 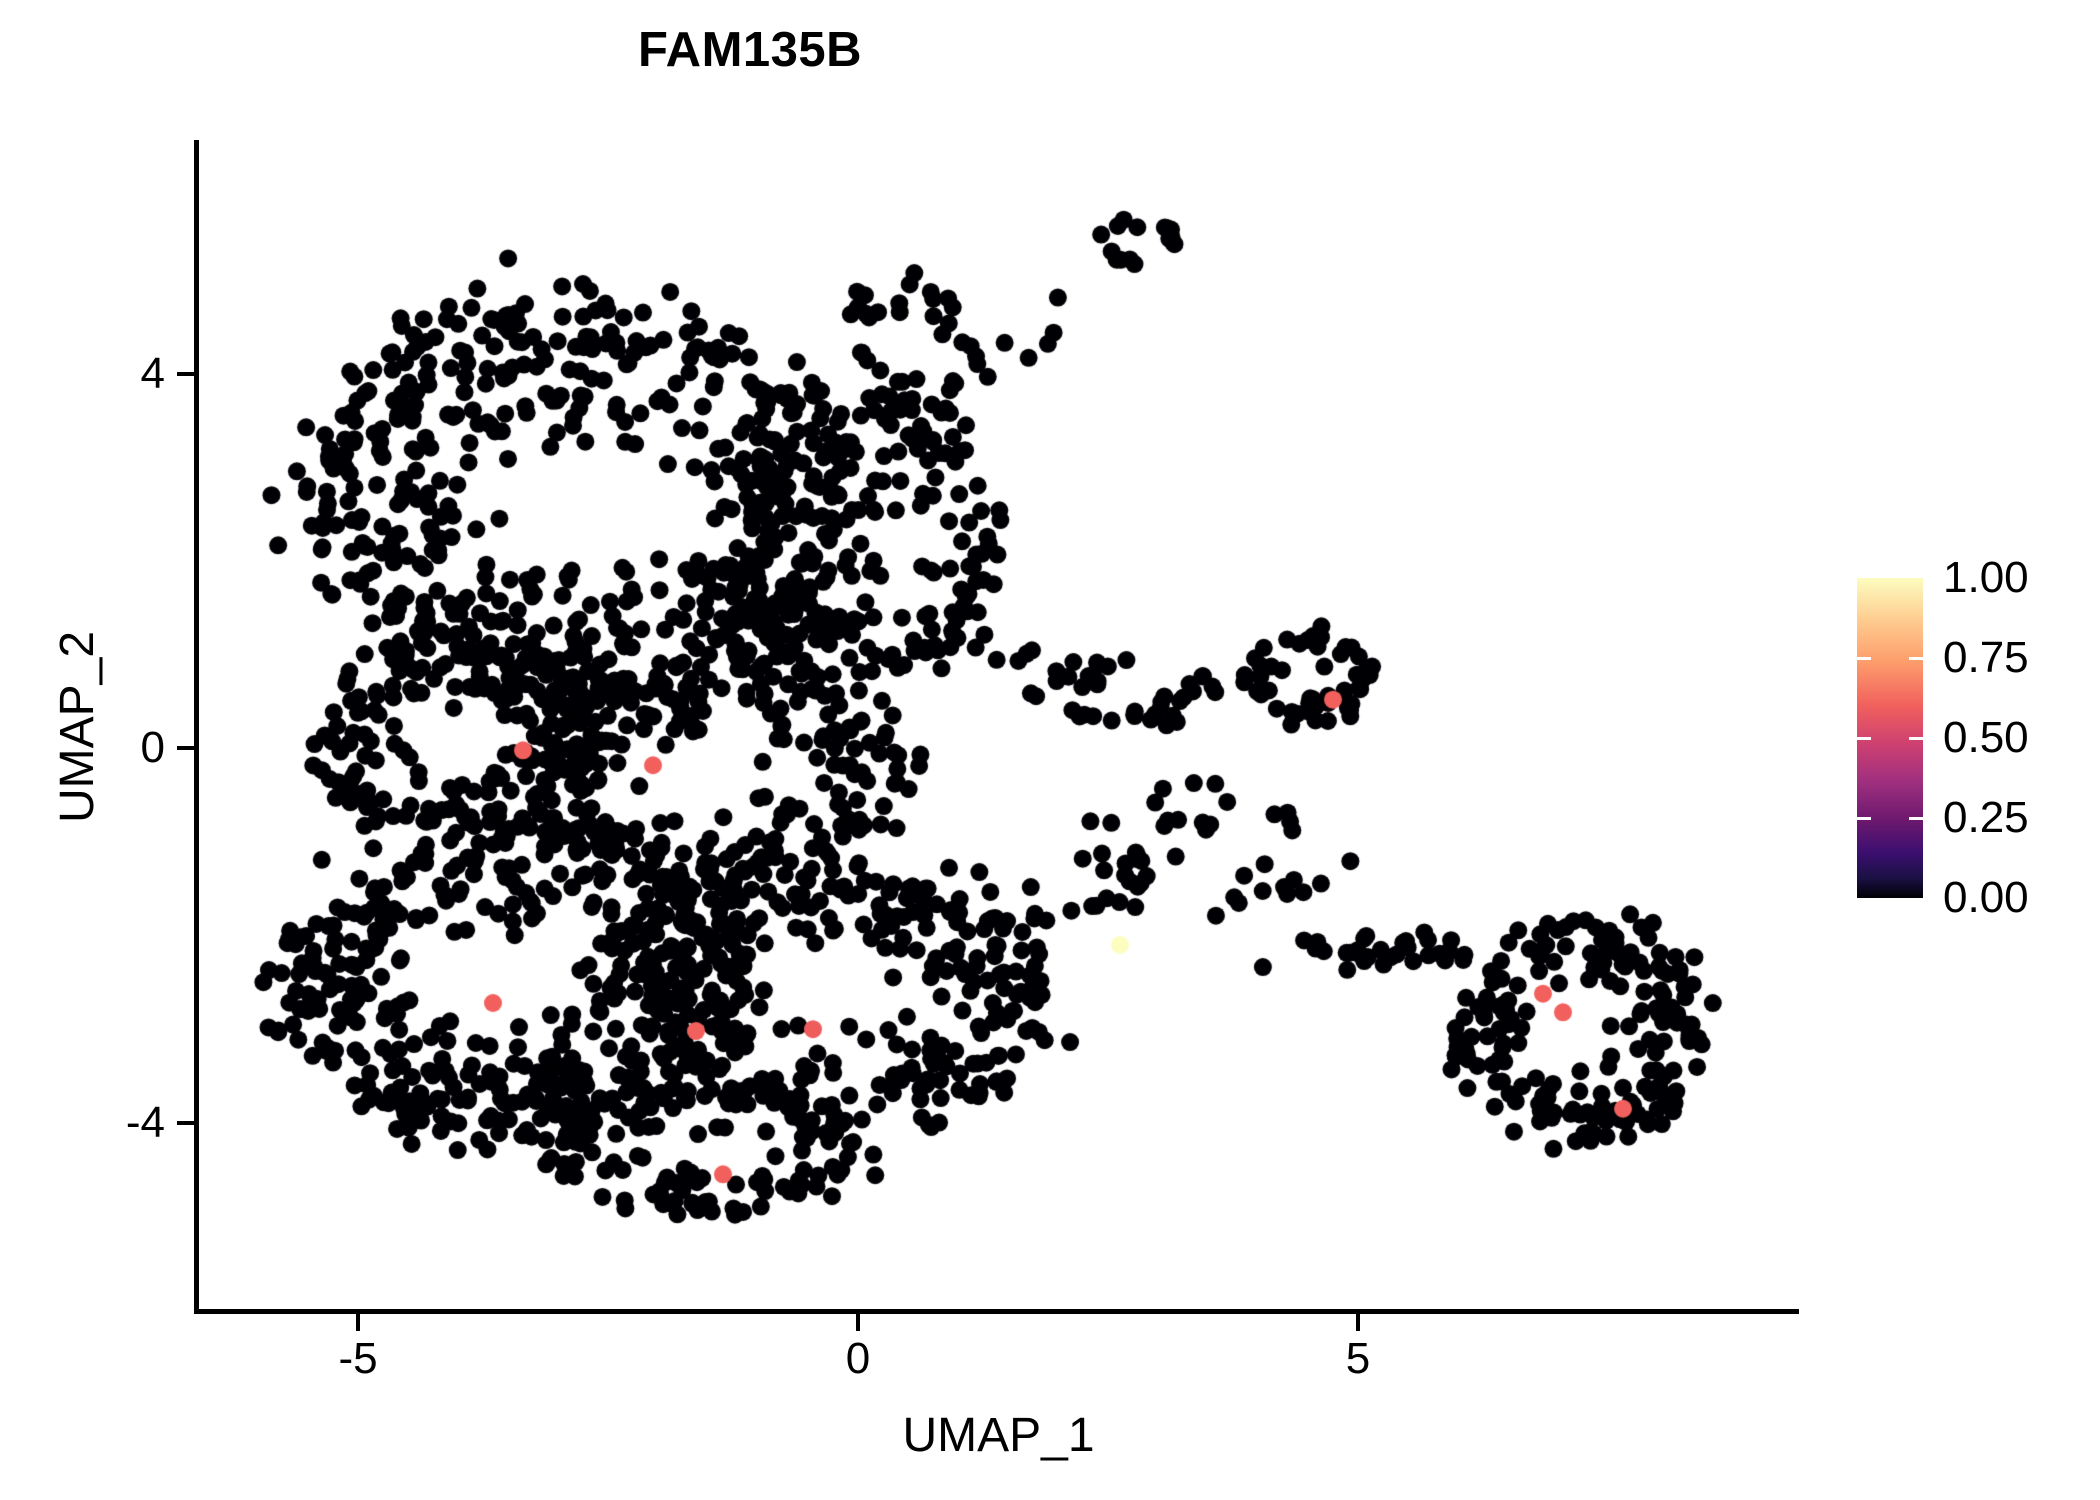 I want to click on y-tick-label: -4, so click(x=145, y=1122).